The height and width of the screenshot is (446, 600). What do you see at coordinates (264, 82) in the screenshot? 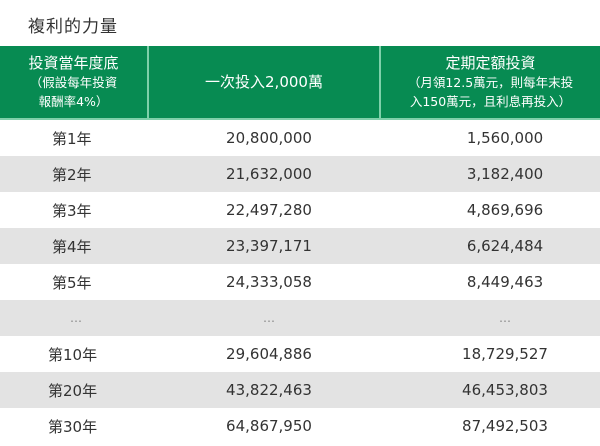
I see `header-lump-sum: 一次投入2,000萬` at bounding box center [264, 82].